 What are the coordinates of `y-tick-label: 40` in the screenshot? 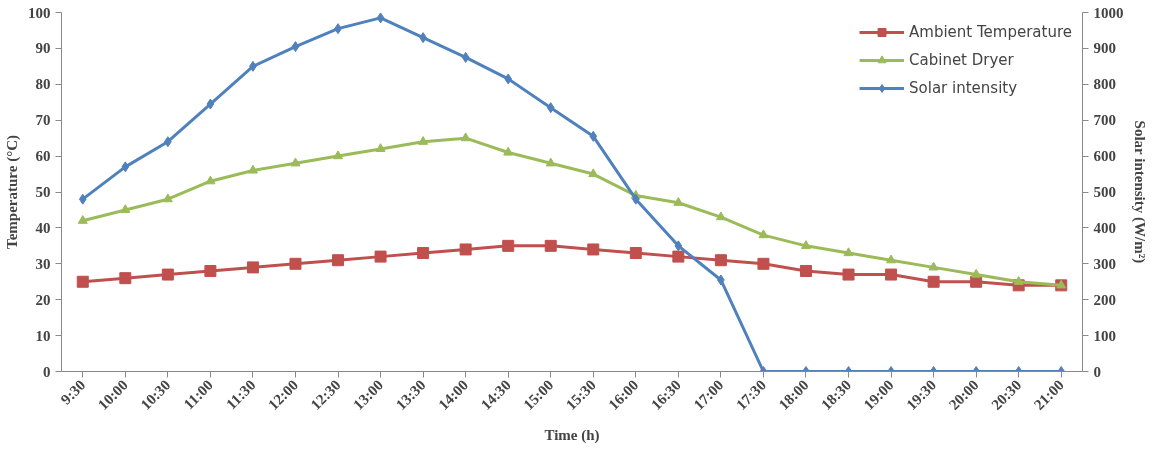 It's located at (43, 227).